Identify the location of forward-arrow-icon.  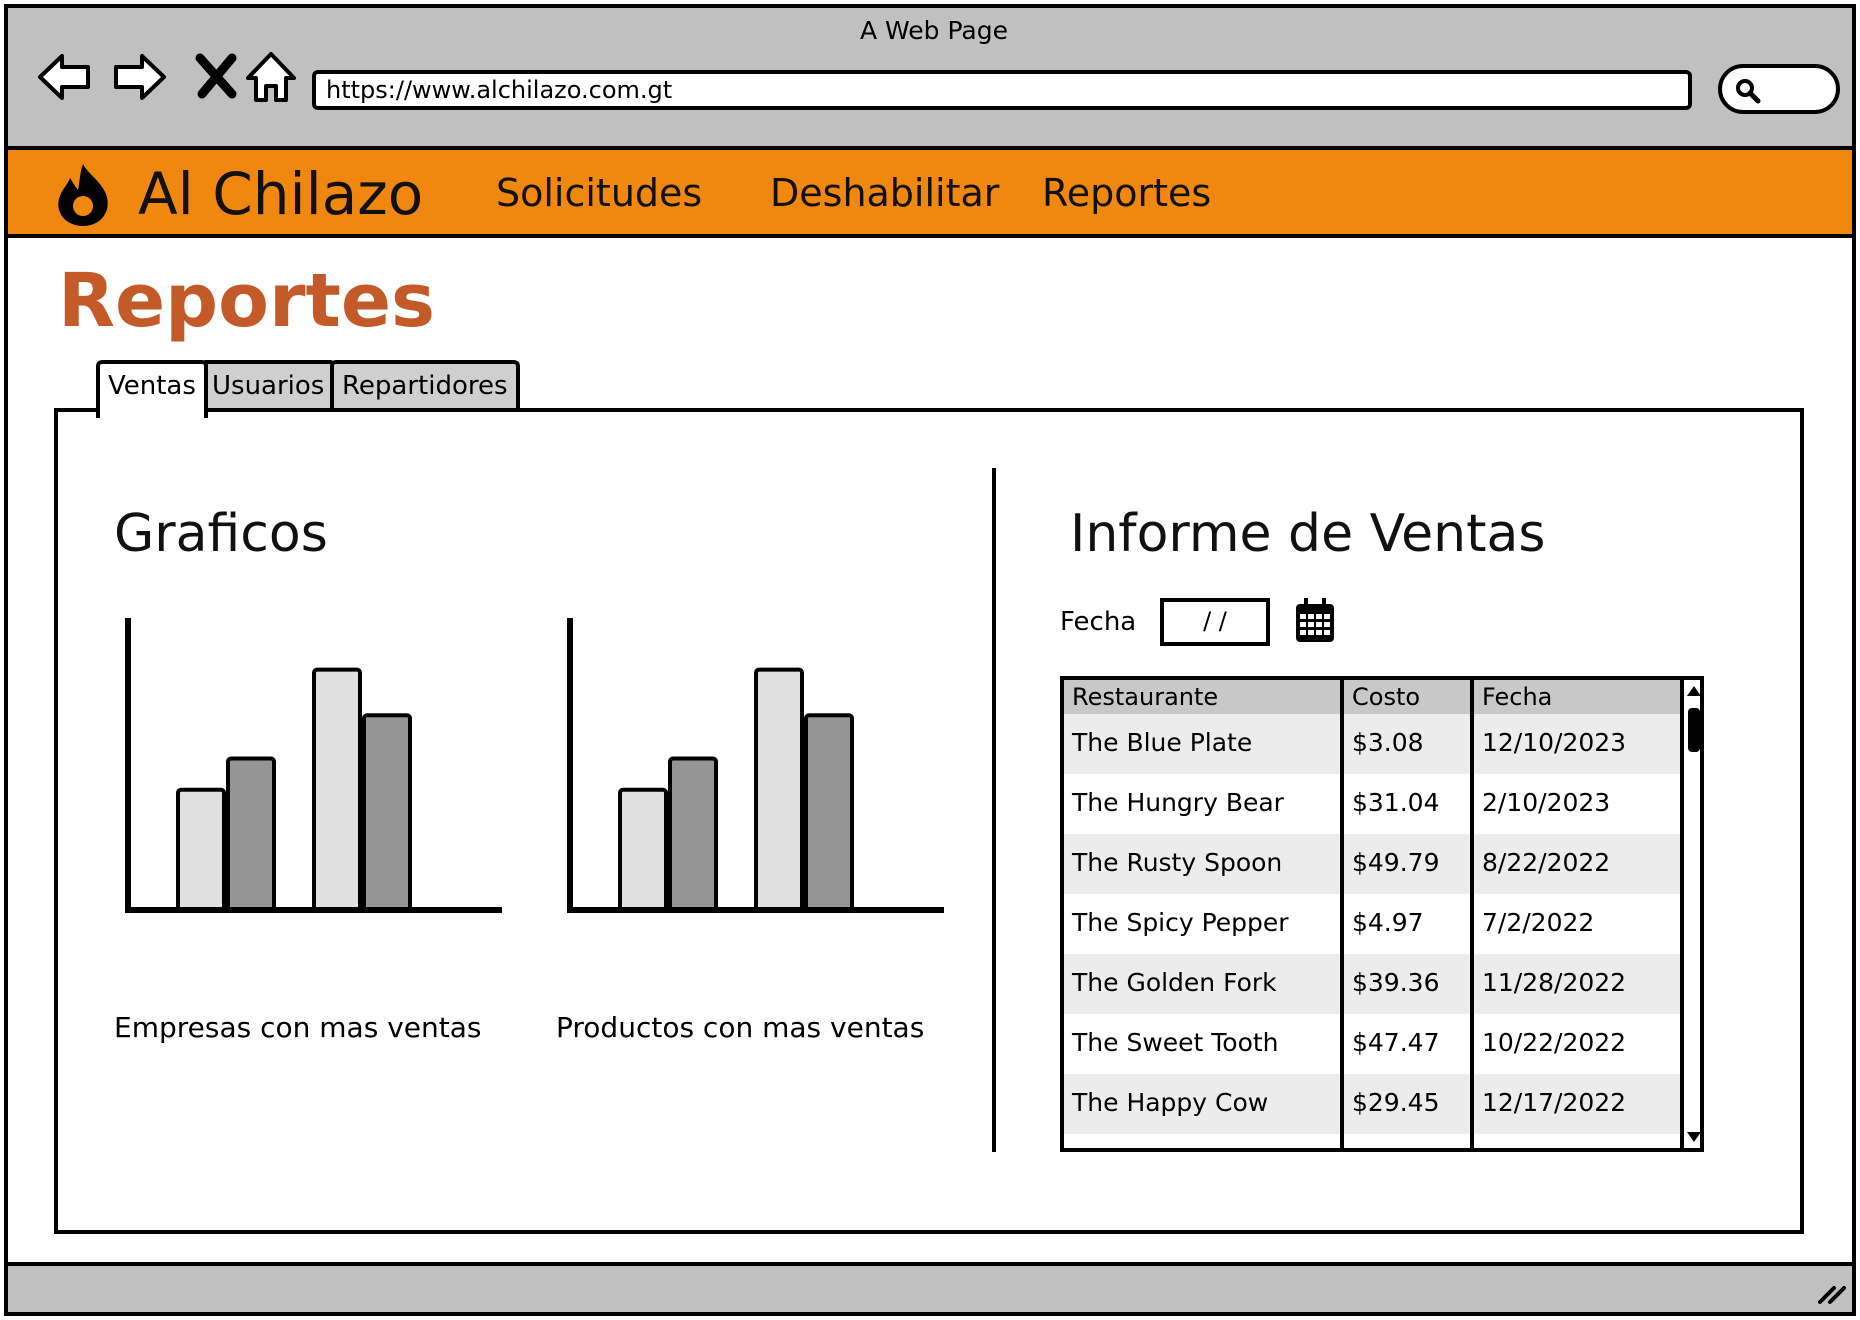
(139, 77).